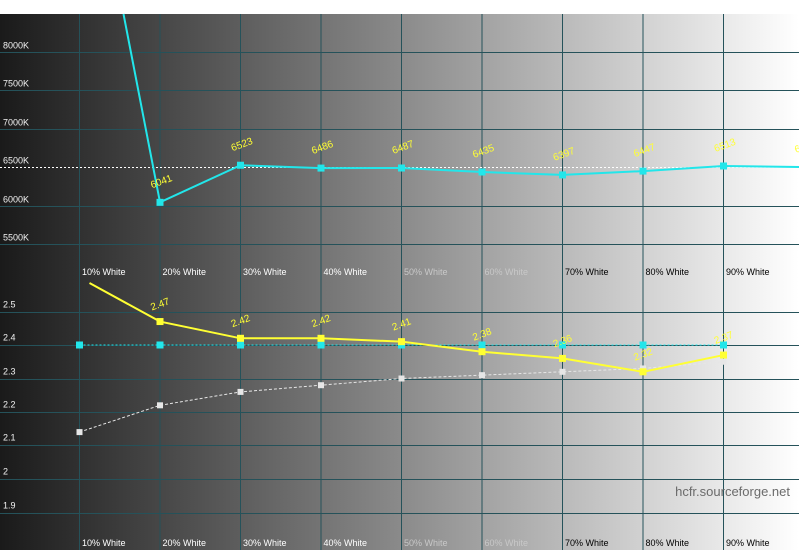 This screenshot has height=550, width=799. Describe the element at coordinates (9, 405) in the screenshot. I see `y-tick-label: 2.2` at that location.